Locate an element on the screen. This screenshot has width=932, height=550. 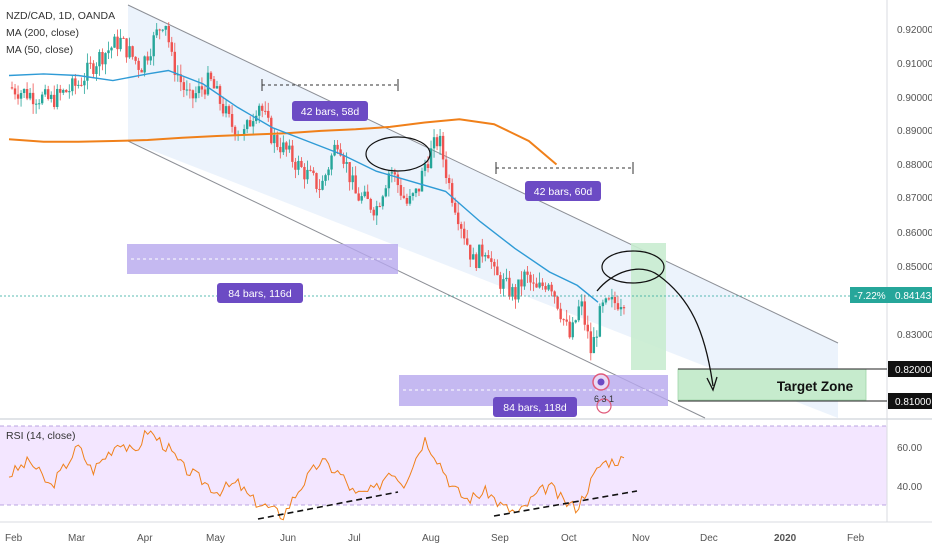
ma200-legend: MA (200, close) is located at coordinates (42, 33).